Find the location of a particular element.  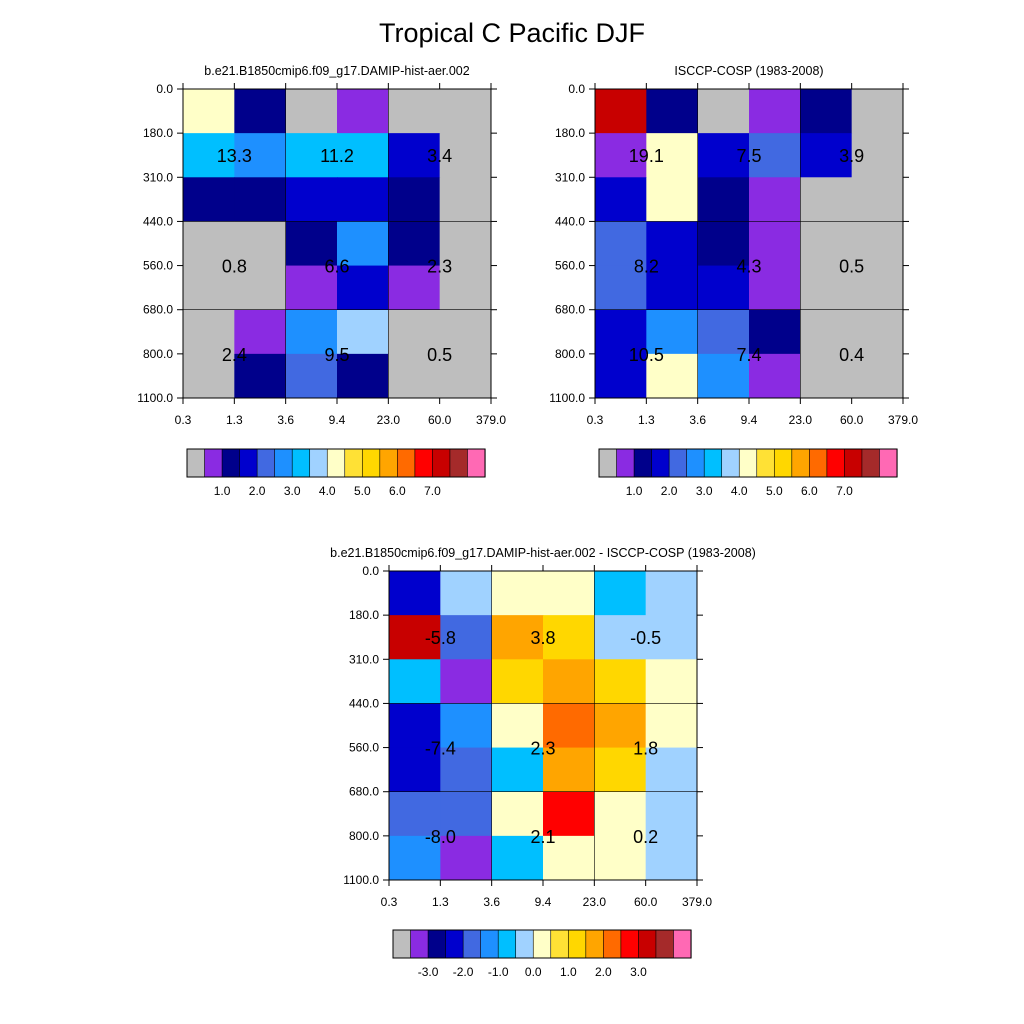

cell-value-label: 0.8 is located at coordinates (234, 267).